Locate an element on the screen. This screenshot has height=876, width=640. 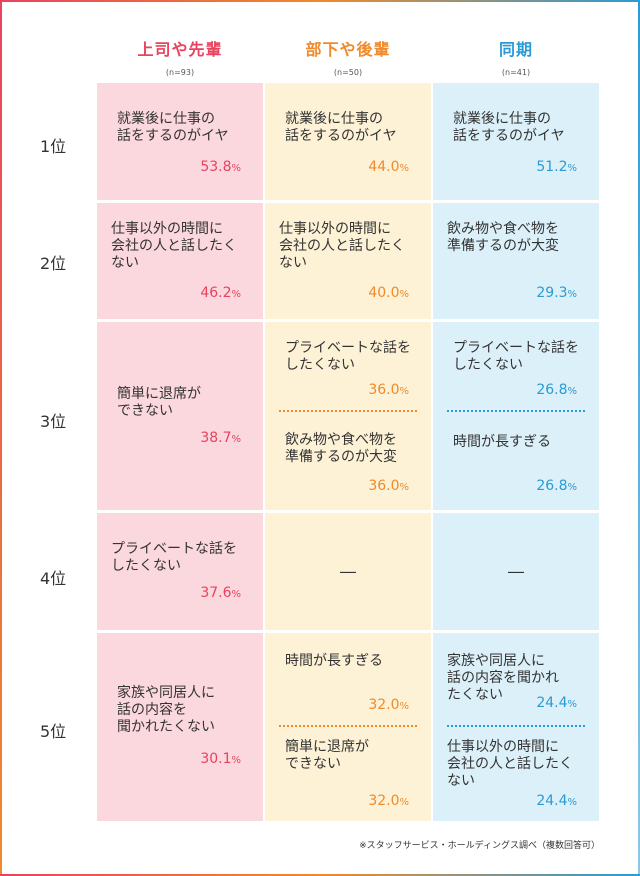
percentage: 40.0% is located at coordinates (388, 293).